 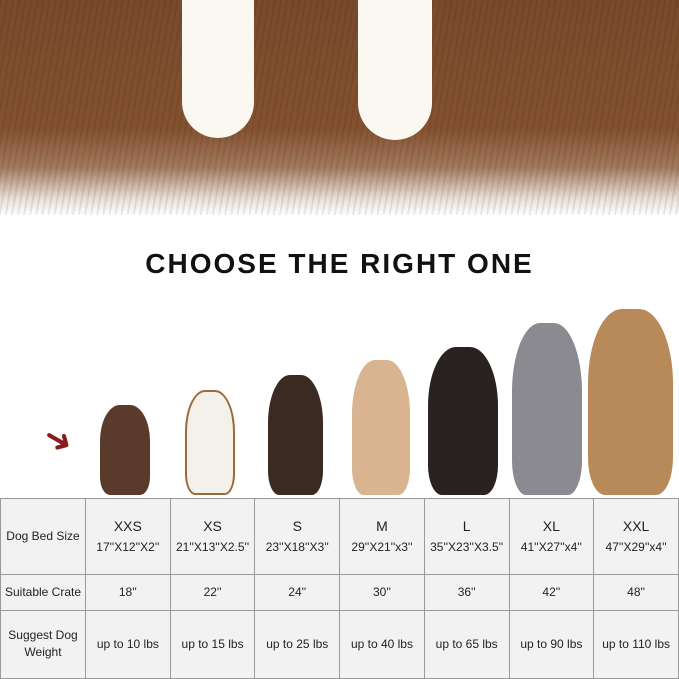 I want to click on white-paw-left, so click(x=218, y=69).